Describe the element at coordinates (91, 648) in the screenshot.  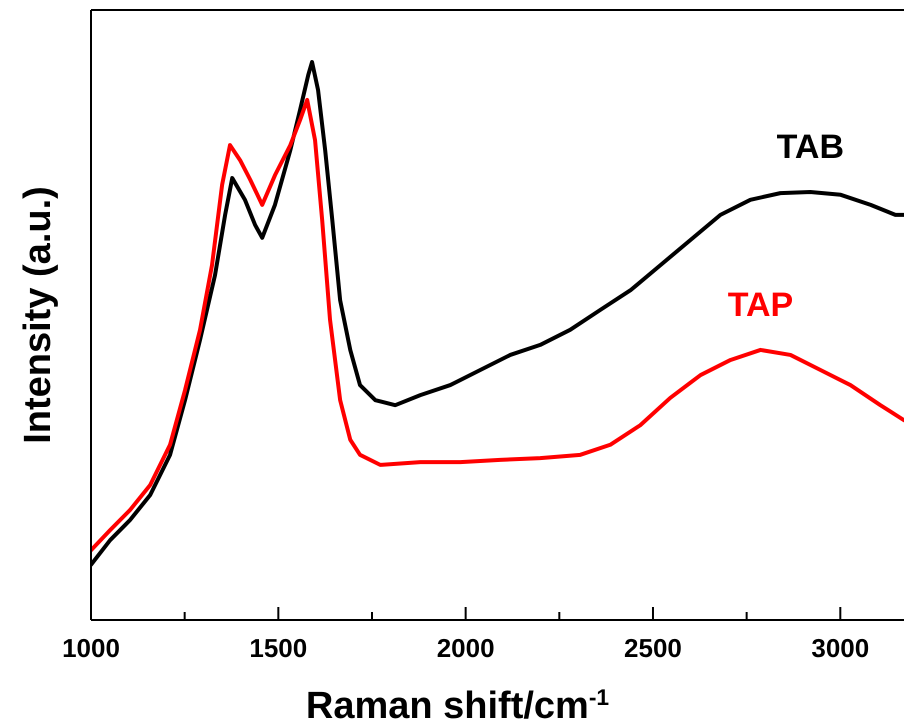
I see `x-tick-label: 1000` at that location.